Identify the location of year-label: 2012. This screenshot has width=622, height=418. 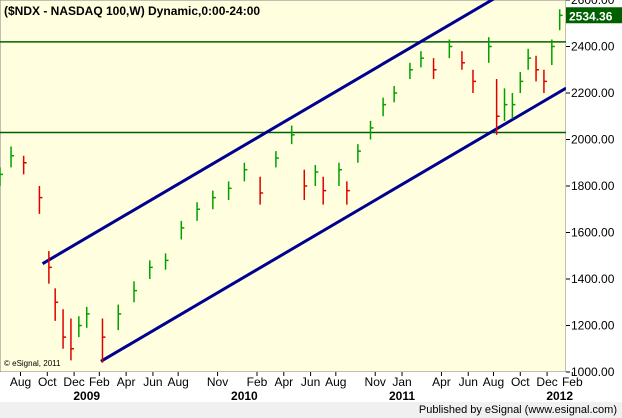
(559, 396).